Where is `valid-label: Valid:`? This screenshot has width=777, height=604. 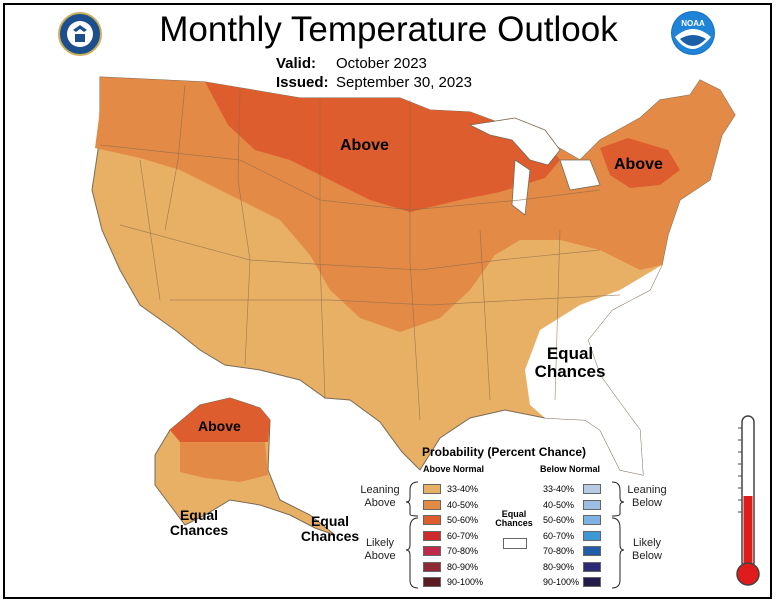 valid-label: Valid: is located at coordinates (296, 63).